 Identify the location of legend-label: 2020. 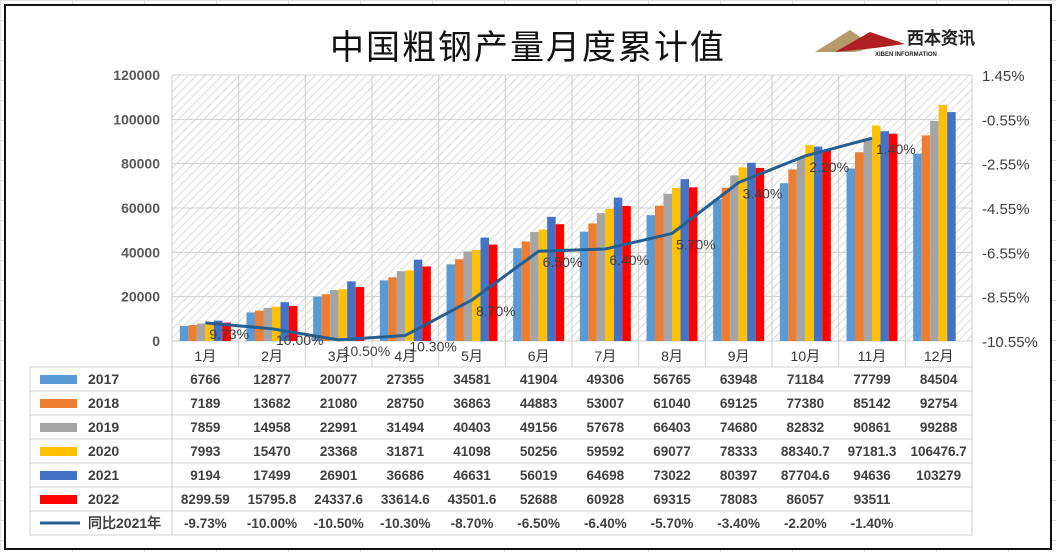
(103, 451).